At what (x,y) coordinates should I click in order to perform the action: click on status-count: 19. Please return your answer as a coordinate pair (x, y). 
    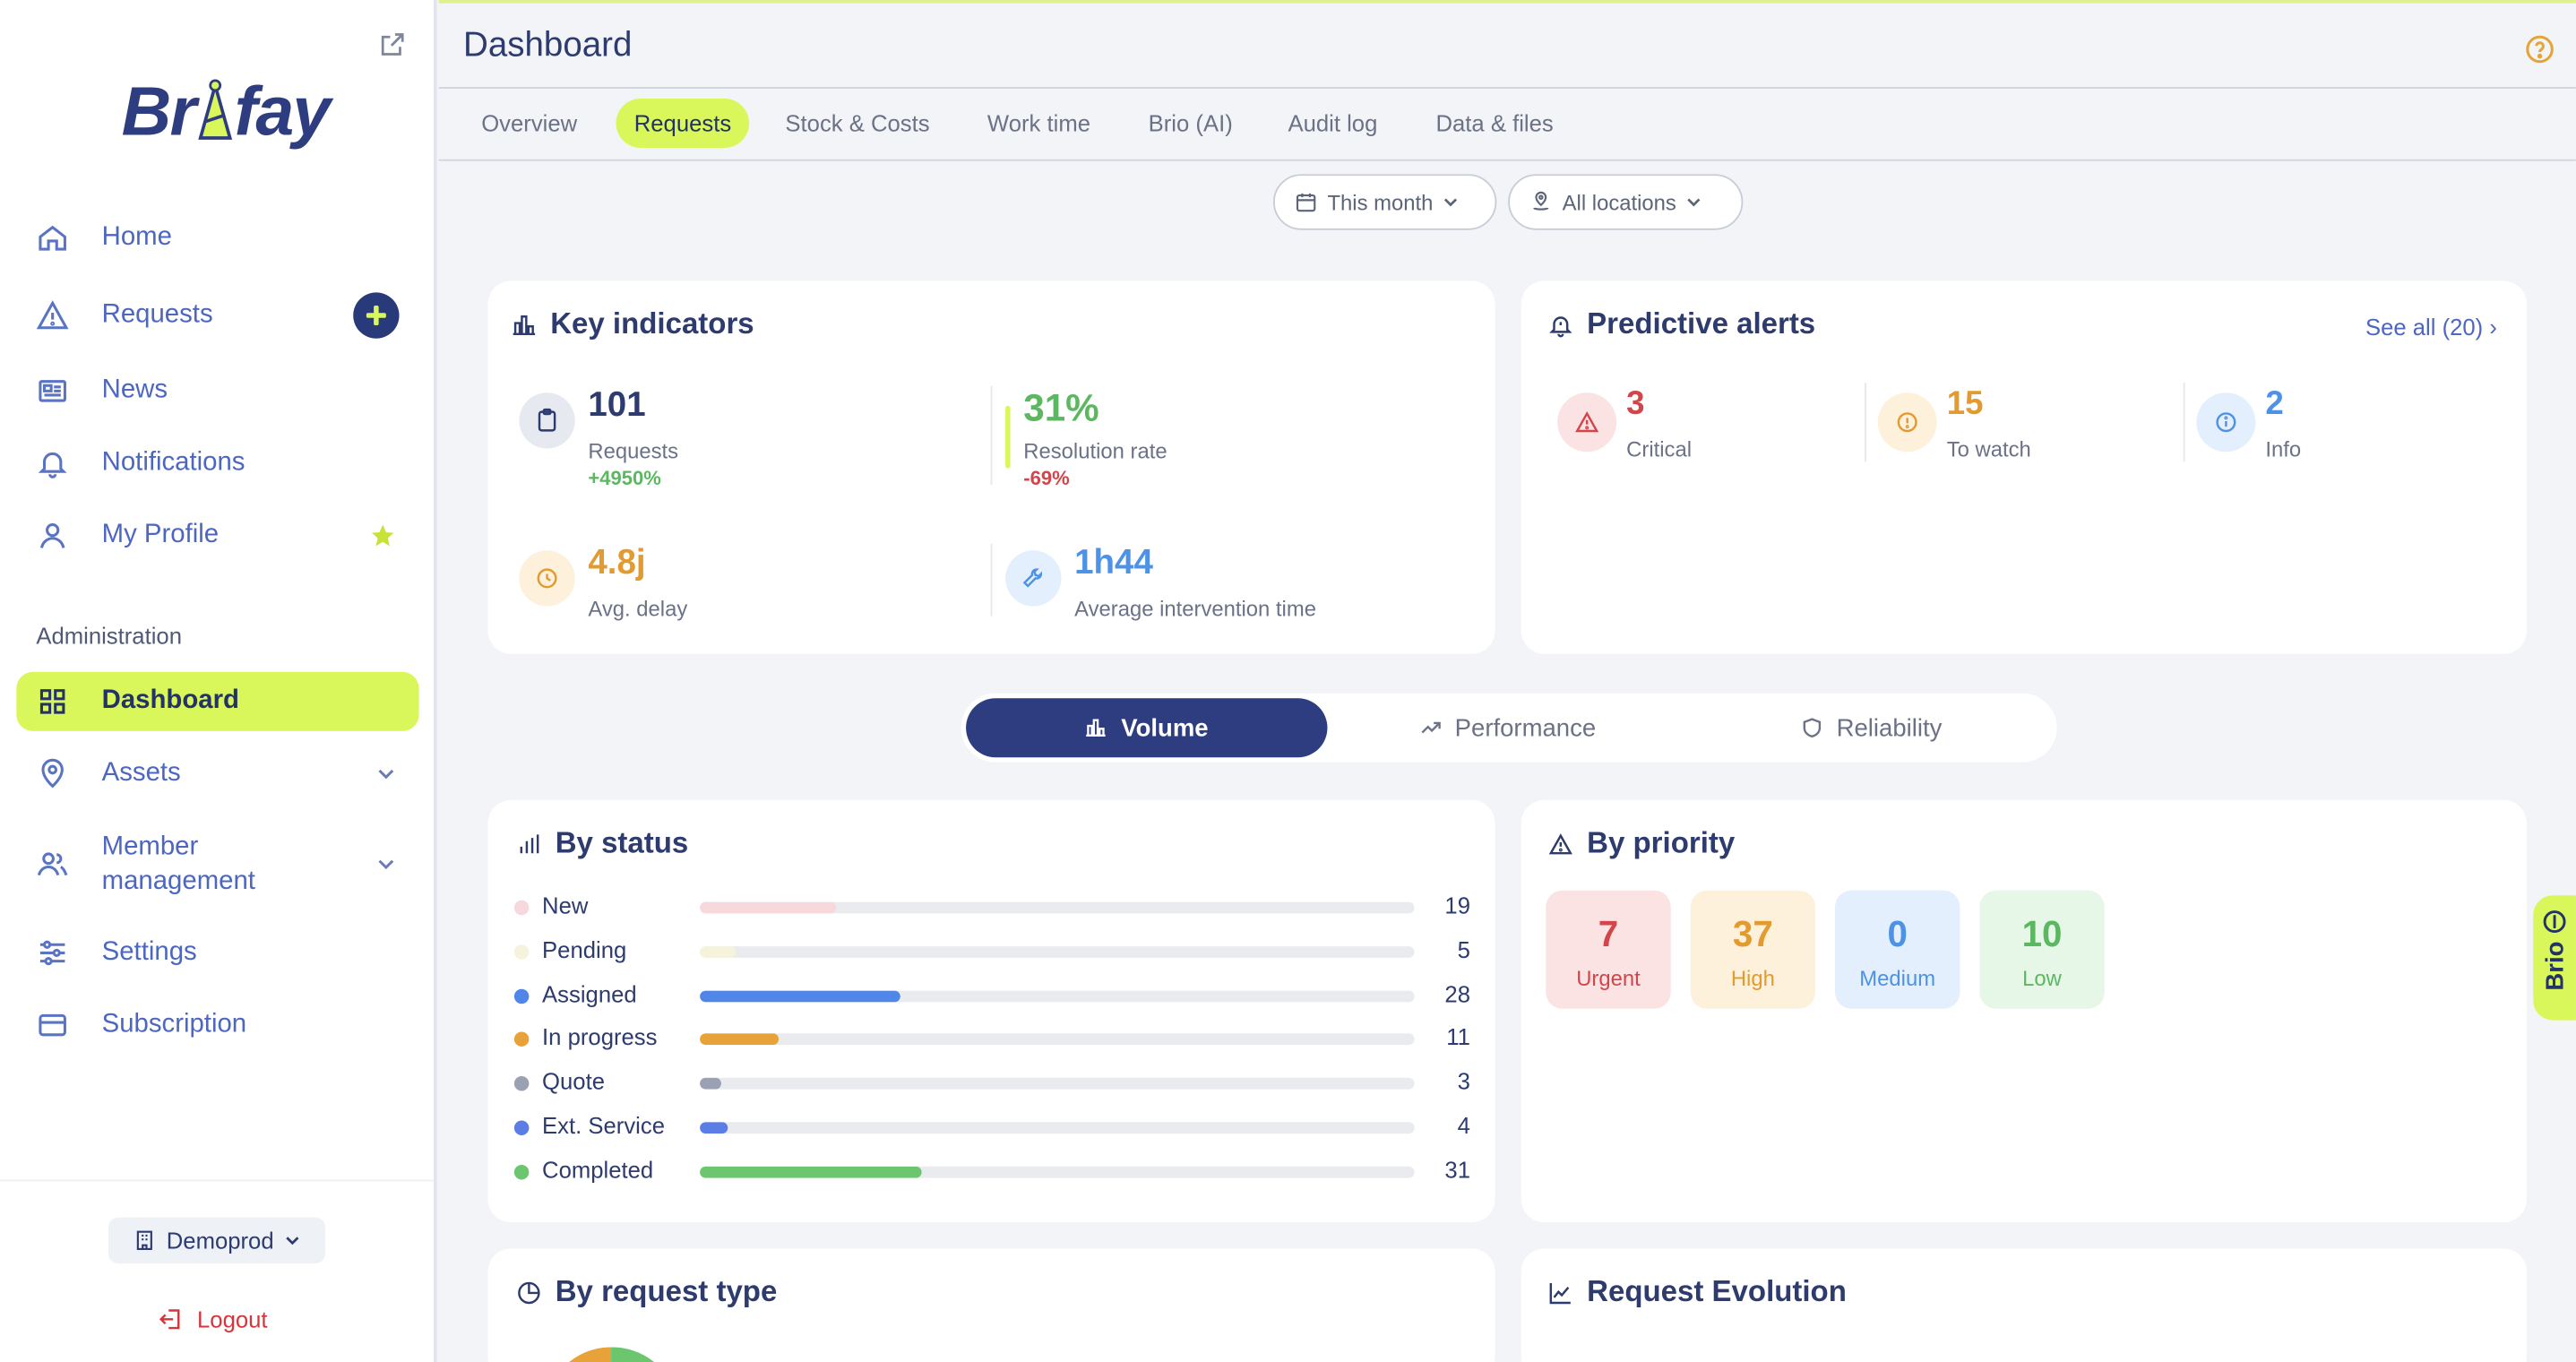
    Looking at the image, I should click on (1457, 905).